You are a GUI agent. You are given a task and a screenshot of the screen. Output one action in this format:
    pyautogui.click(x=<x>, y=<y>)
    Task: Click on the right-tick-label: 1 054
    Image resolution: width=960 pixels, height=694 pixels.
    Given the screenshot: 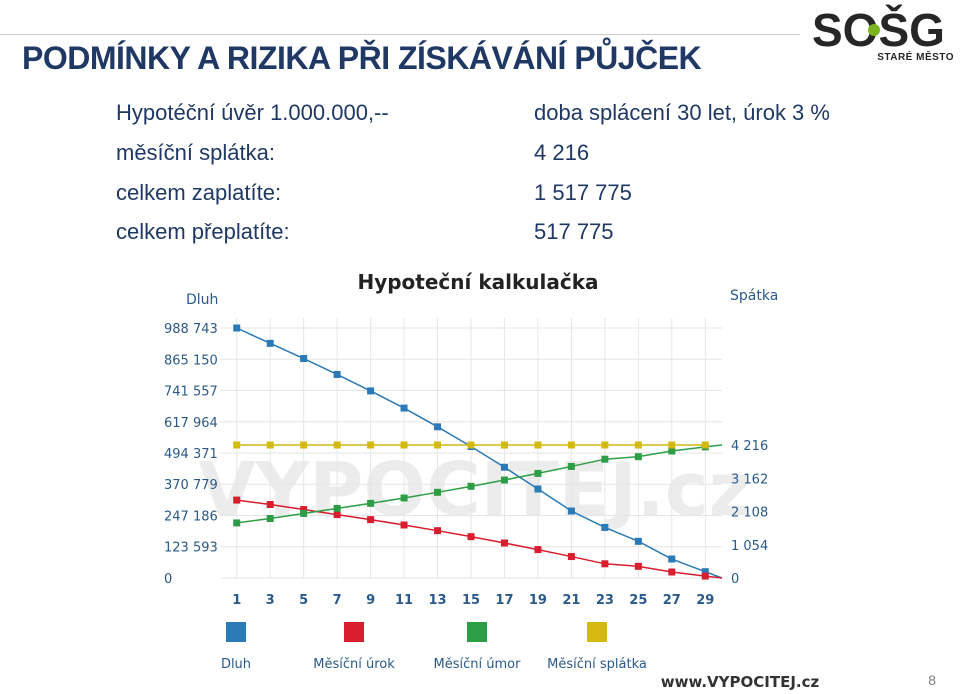 What is the action you would take?
    pyautogui.click(x=749, y=546)
    